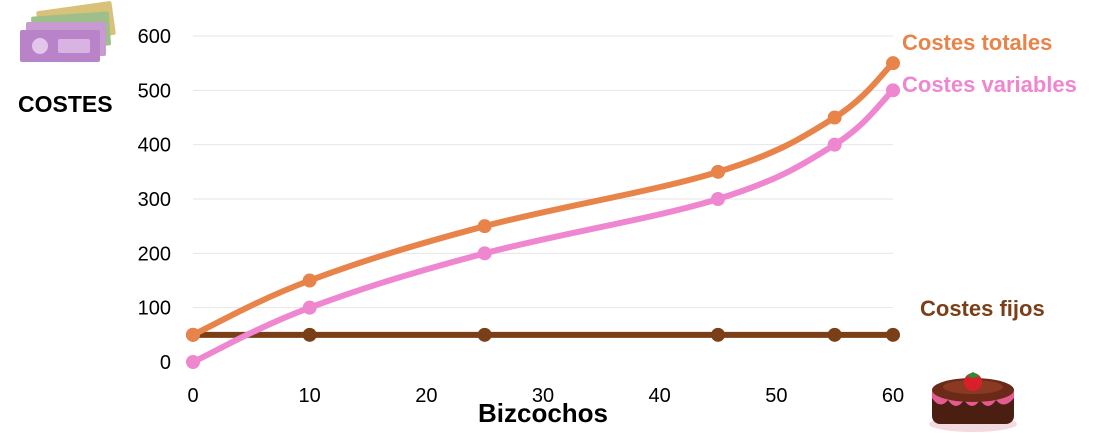  Describe the element at coordinates (154, 37) in the screenshot. I see `y-tick-label: 600` at that location.